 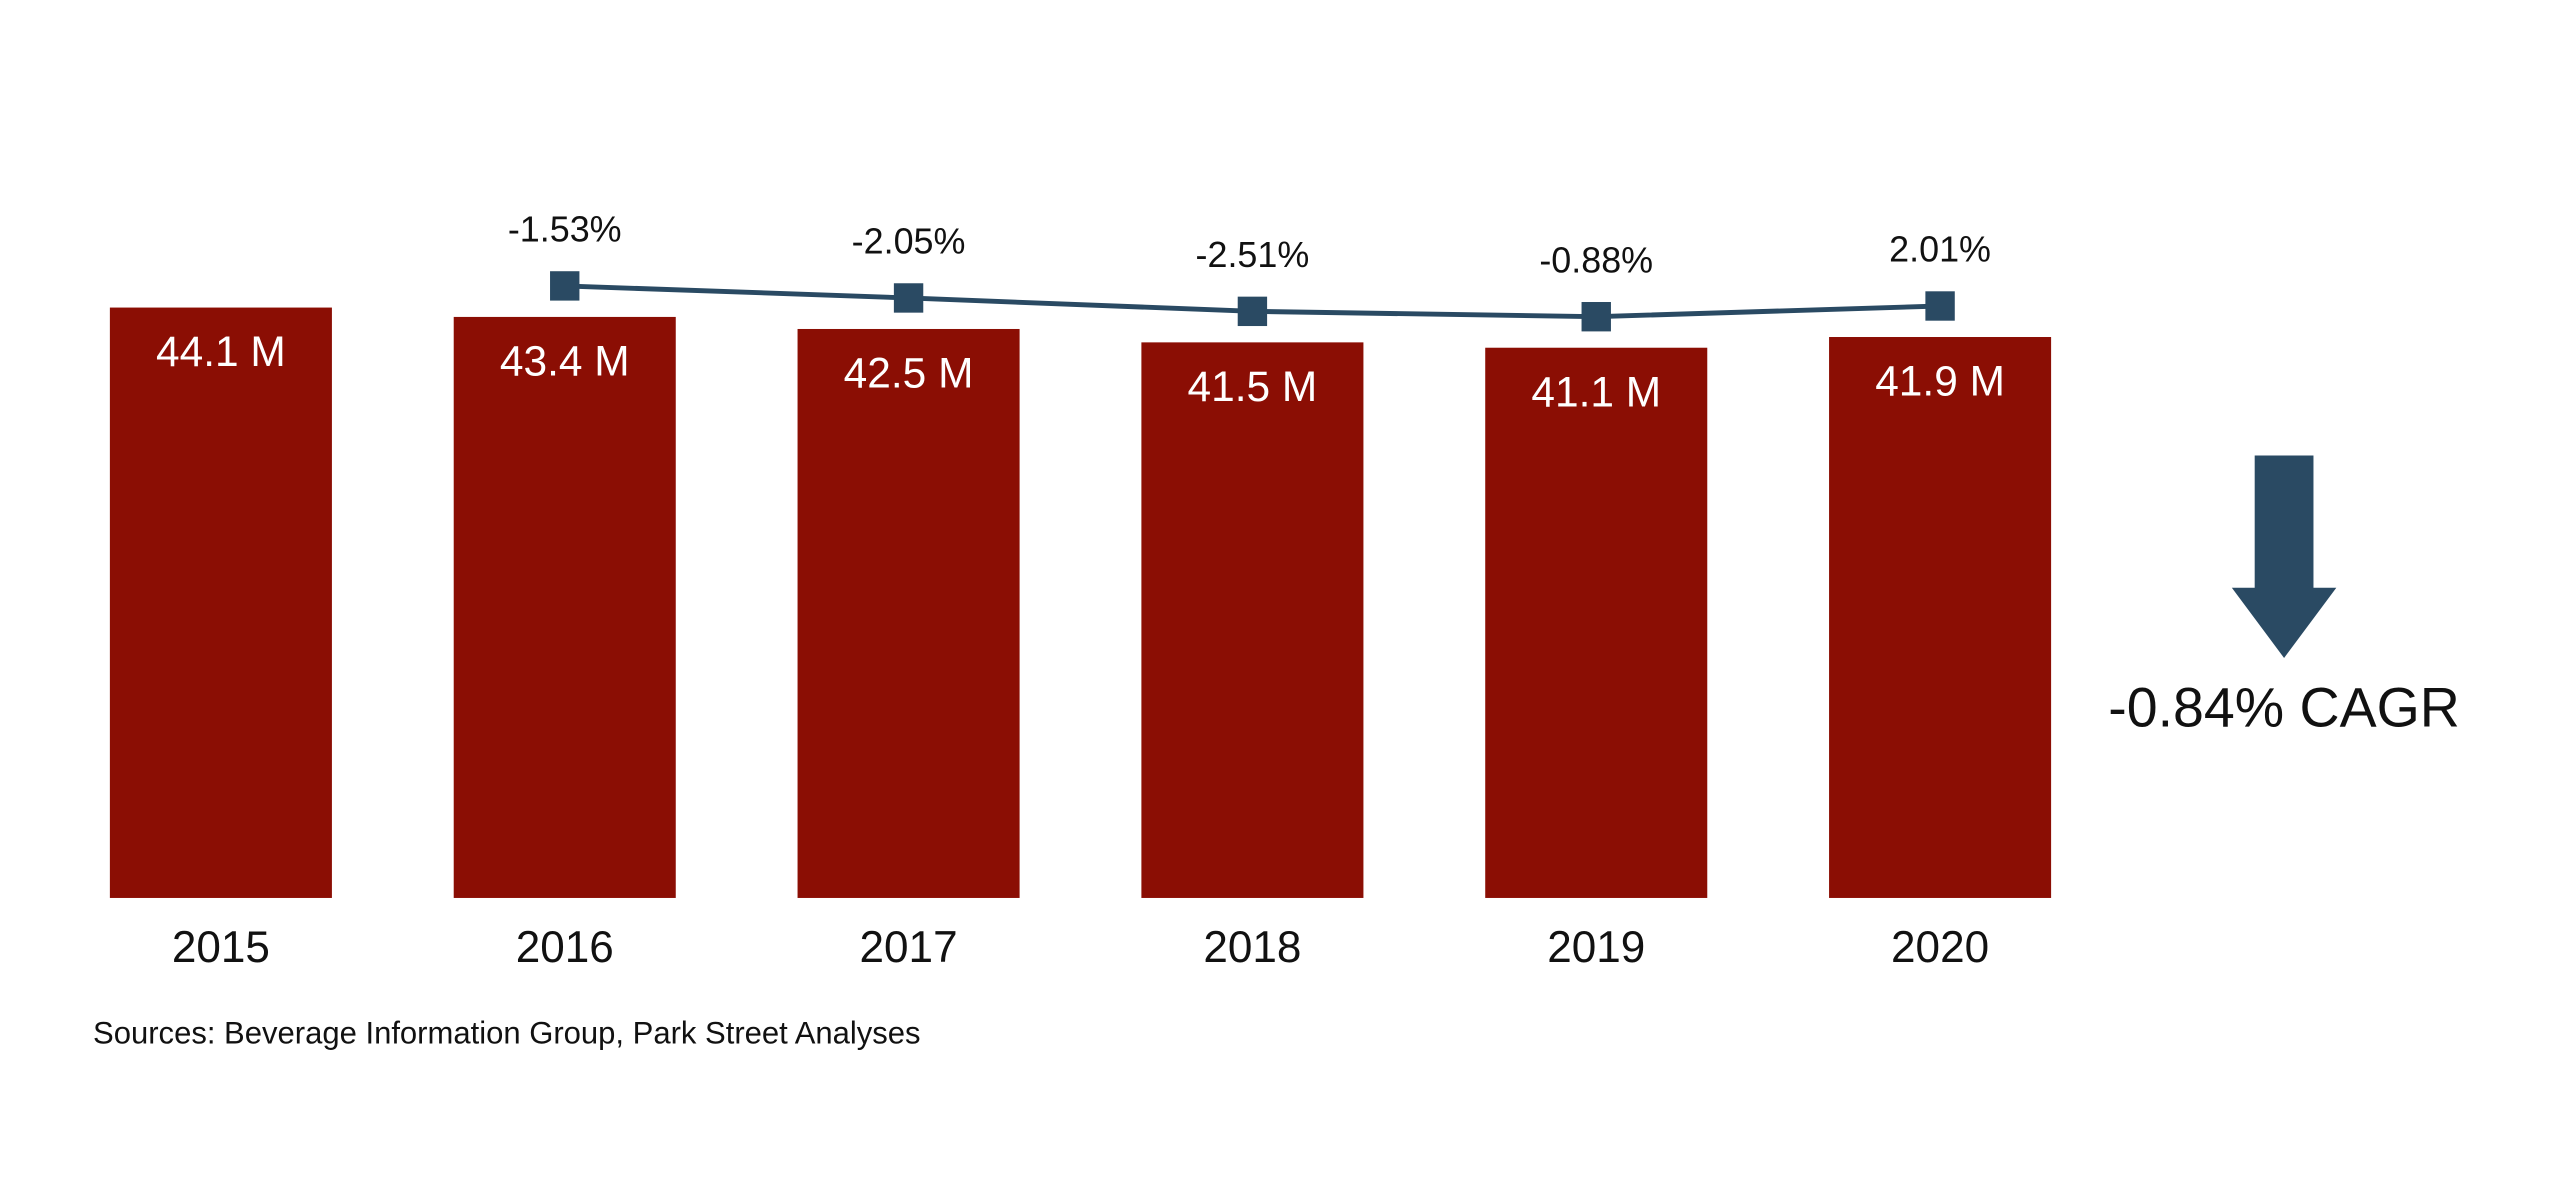 I want to click on growth-label: -0.88%, so click(x=1596, y=259).